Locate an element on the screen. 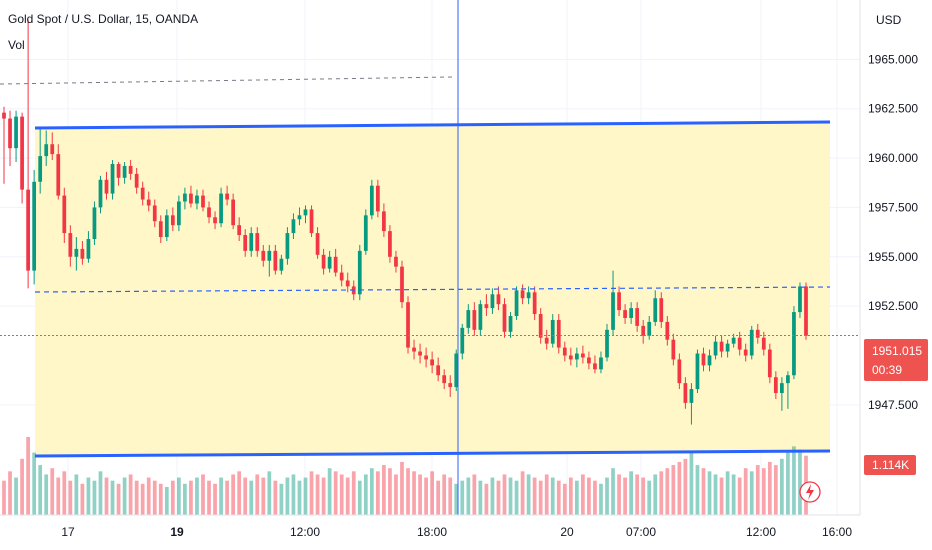 The width and height of the screenshot is (932, 550). channel-mid-line is located at coordinates (432, 289).